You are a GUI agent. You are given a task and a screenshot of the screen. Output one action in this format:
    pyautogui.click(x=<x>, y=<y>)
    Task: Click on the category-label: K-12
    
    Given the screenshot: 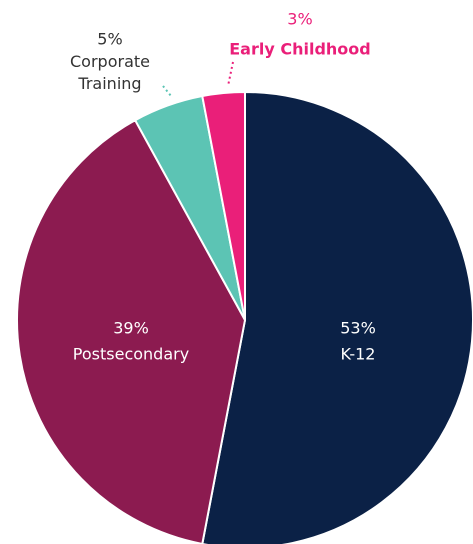 What is the action you would take?
    pyautogui.click(x=358, y=354)
    